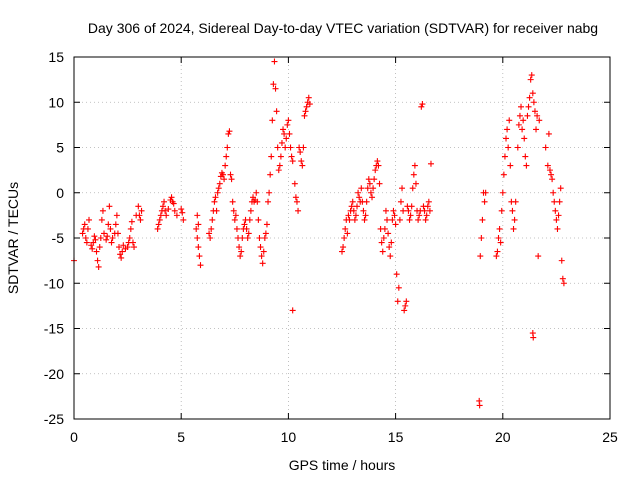  What do you see at coordinates (60, 193) in the screenshot?
I see `y-tick-label: 0` at bounding box center [60, 193].